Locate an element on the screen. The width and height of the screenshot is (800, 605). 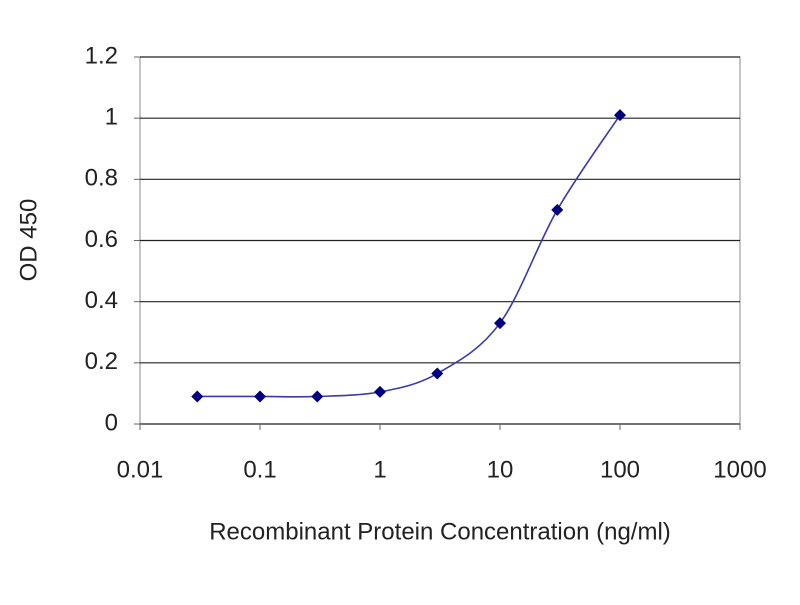
y-tick-label: 0 is located at coordinates (111, 422).